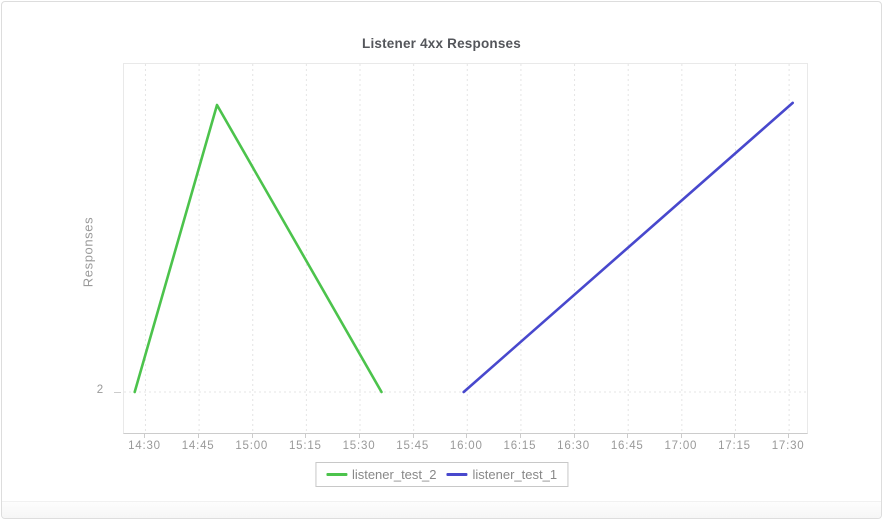 The image size is (883, 524). What do you see at coordinates (681, 446) in the screenshot?
I see `x-tick-label-17:00: 17:00` at bounding box center [681, 446].